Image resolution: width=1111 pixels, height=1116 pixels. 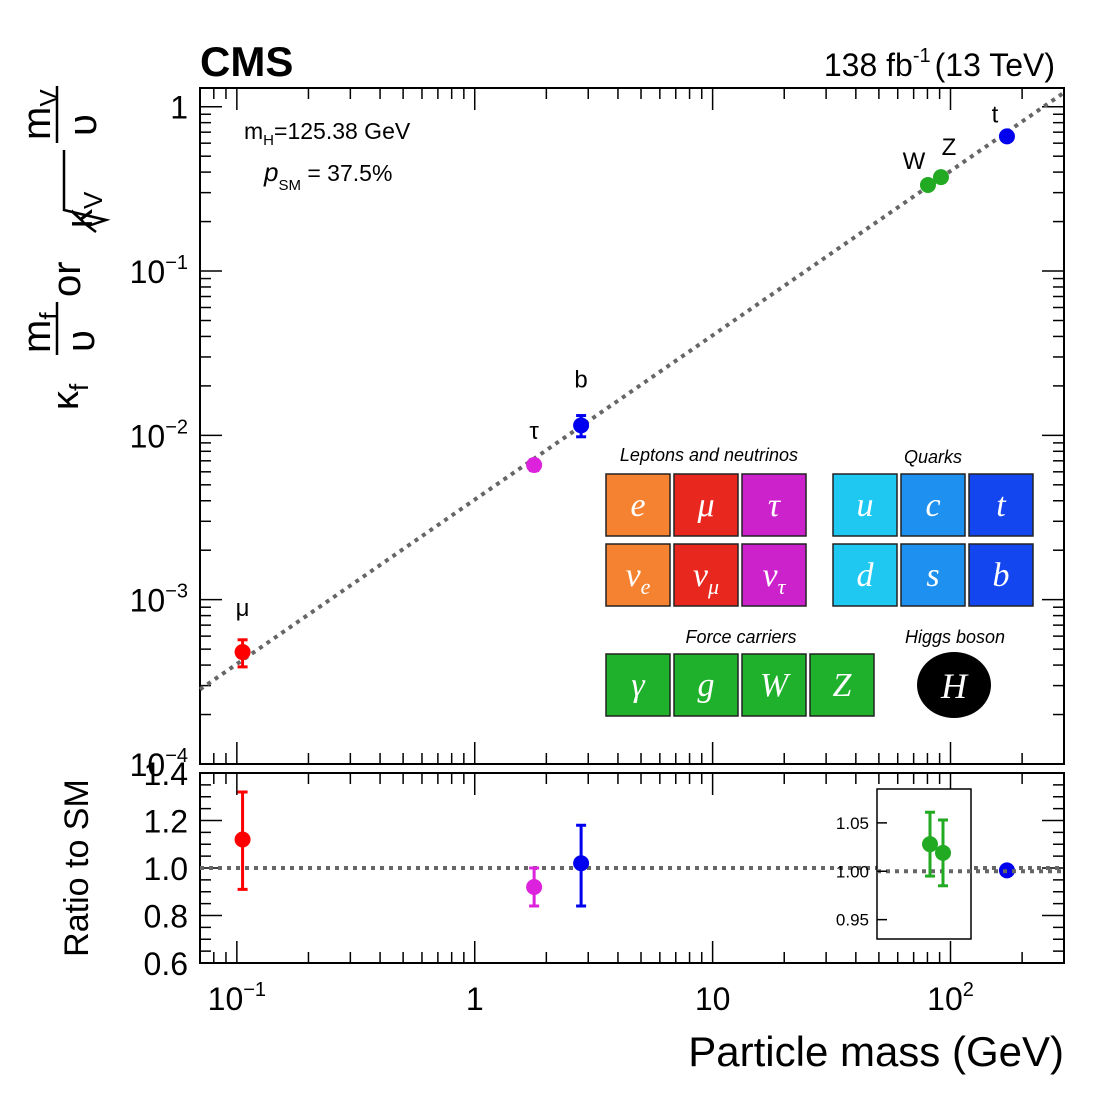 I want to click on svg-text: or, so click(x=67, y=279).